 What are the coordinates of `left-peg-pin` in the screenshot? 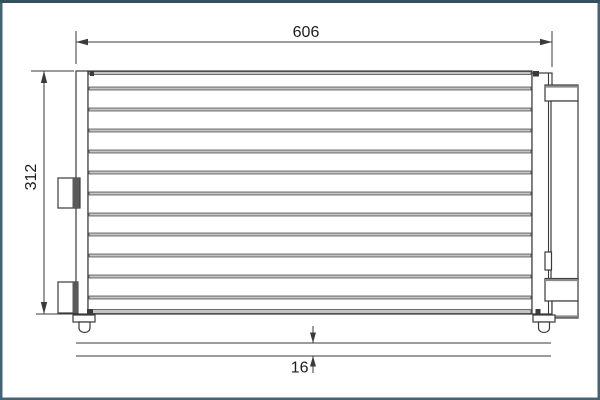 It's located at (84, 327).